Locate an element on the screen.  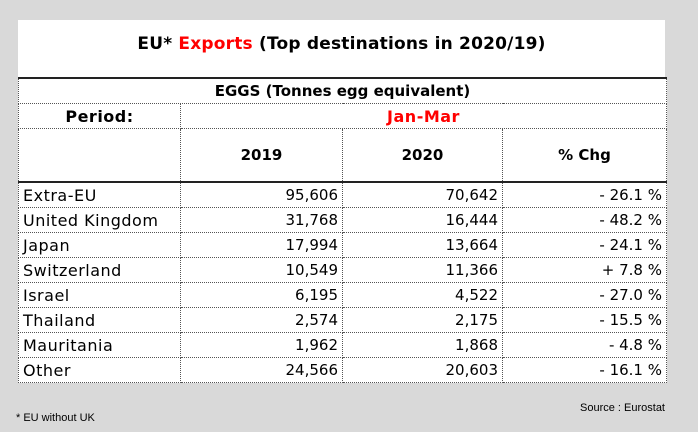
period-value: Jan-Mar is located at coordinates (423, 116).